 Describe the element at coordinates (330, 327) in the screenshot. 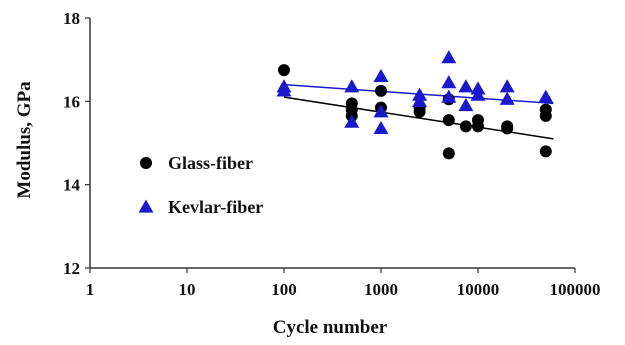

I see `x-axis-label: Cycle number` at that location.